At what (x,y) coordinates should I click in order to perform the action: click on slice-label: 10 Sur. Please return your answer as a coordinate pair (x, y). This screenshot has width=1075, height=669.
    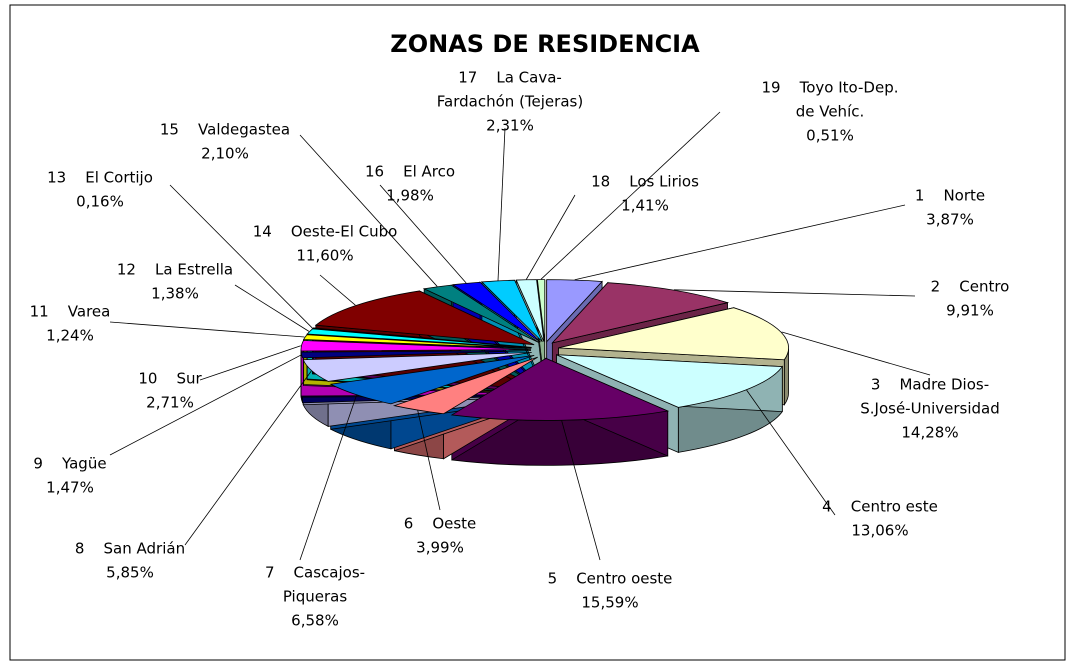
    Looking at the image, I should click on (170, 379).